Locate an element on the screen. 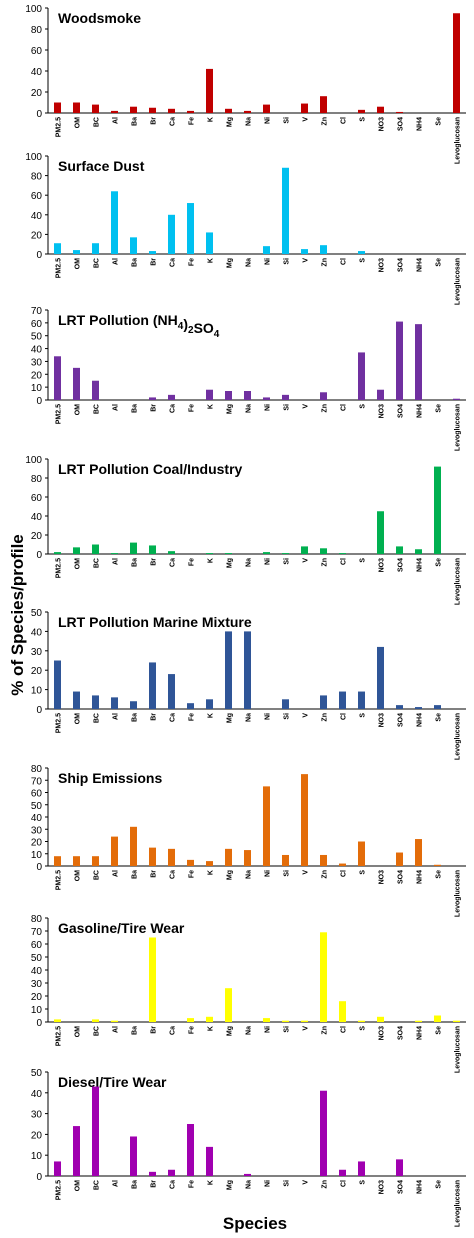 This screenshot has height=1238, width=474. bar-cl is located at coordinates (342, 553).